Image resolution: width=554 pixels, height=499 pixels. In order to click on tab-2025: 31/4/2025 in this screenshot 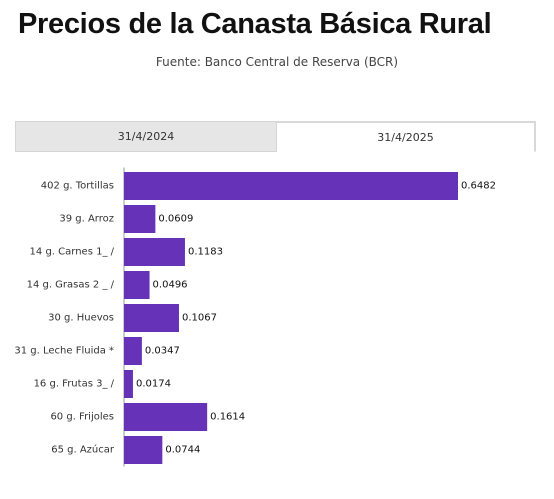, I will do `click(406, 136)`.